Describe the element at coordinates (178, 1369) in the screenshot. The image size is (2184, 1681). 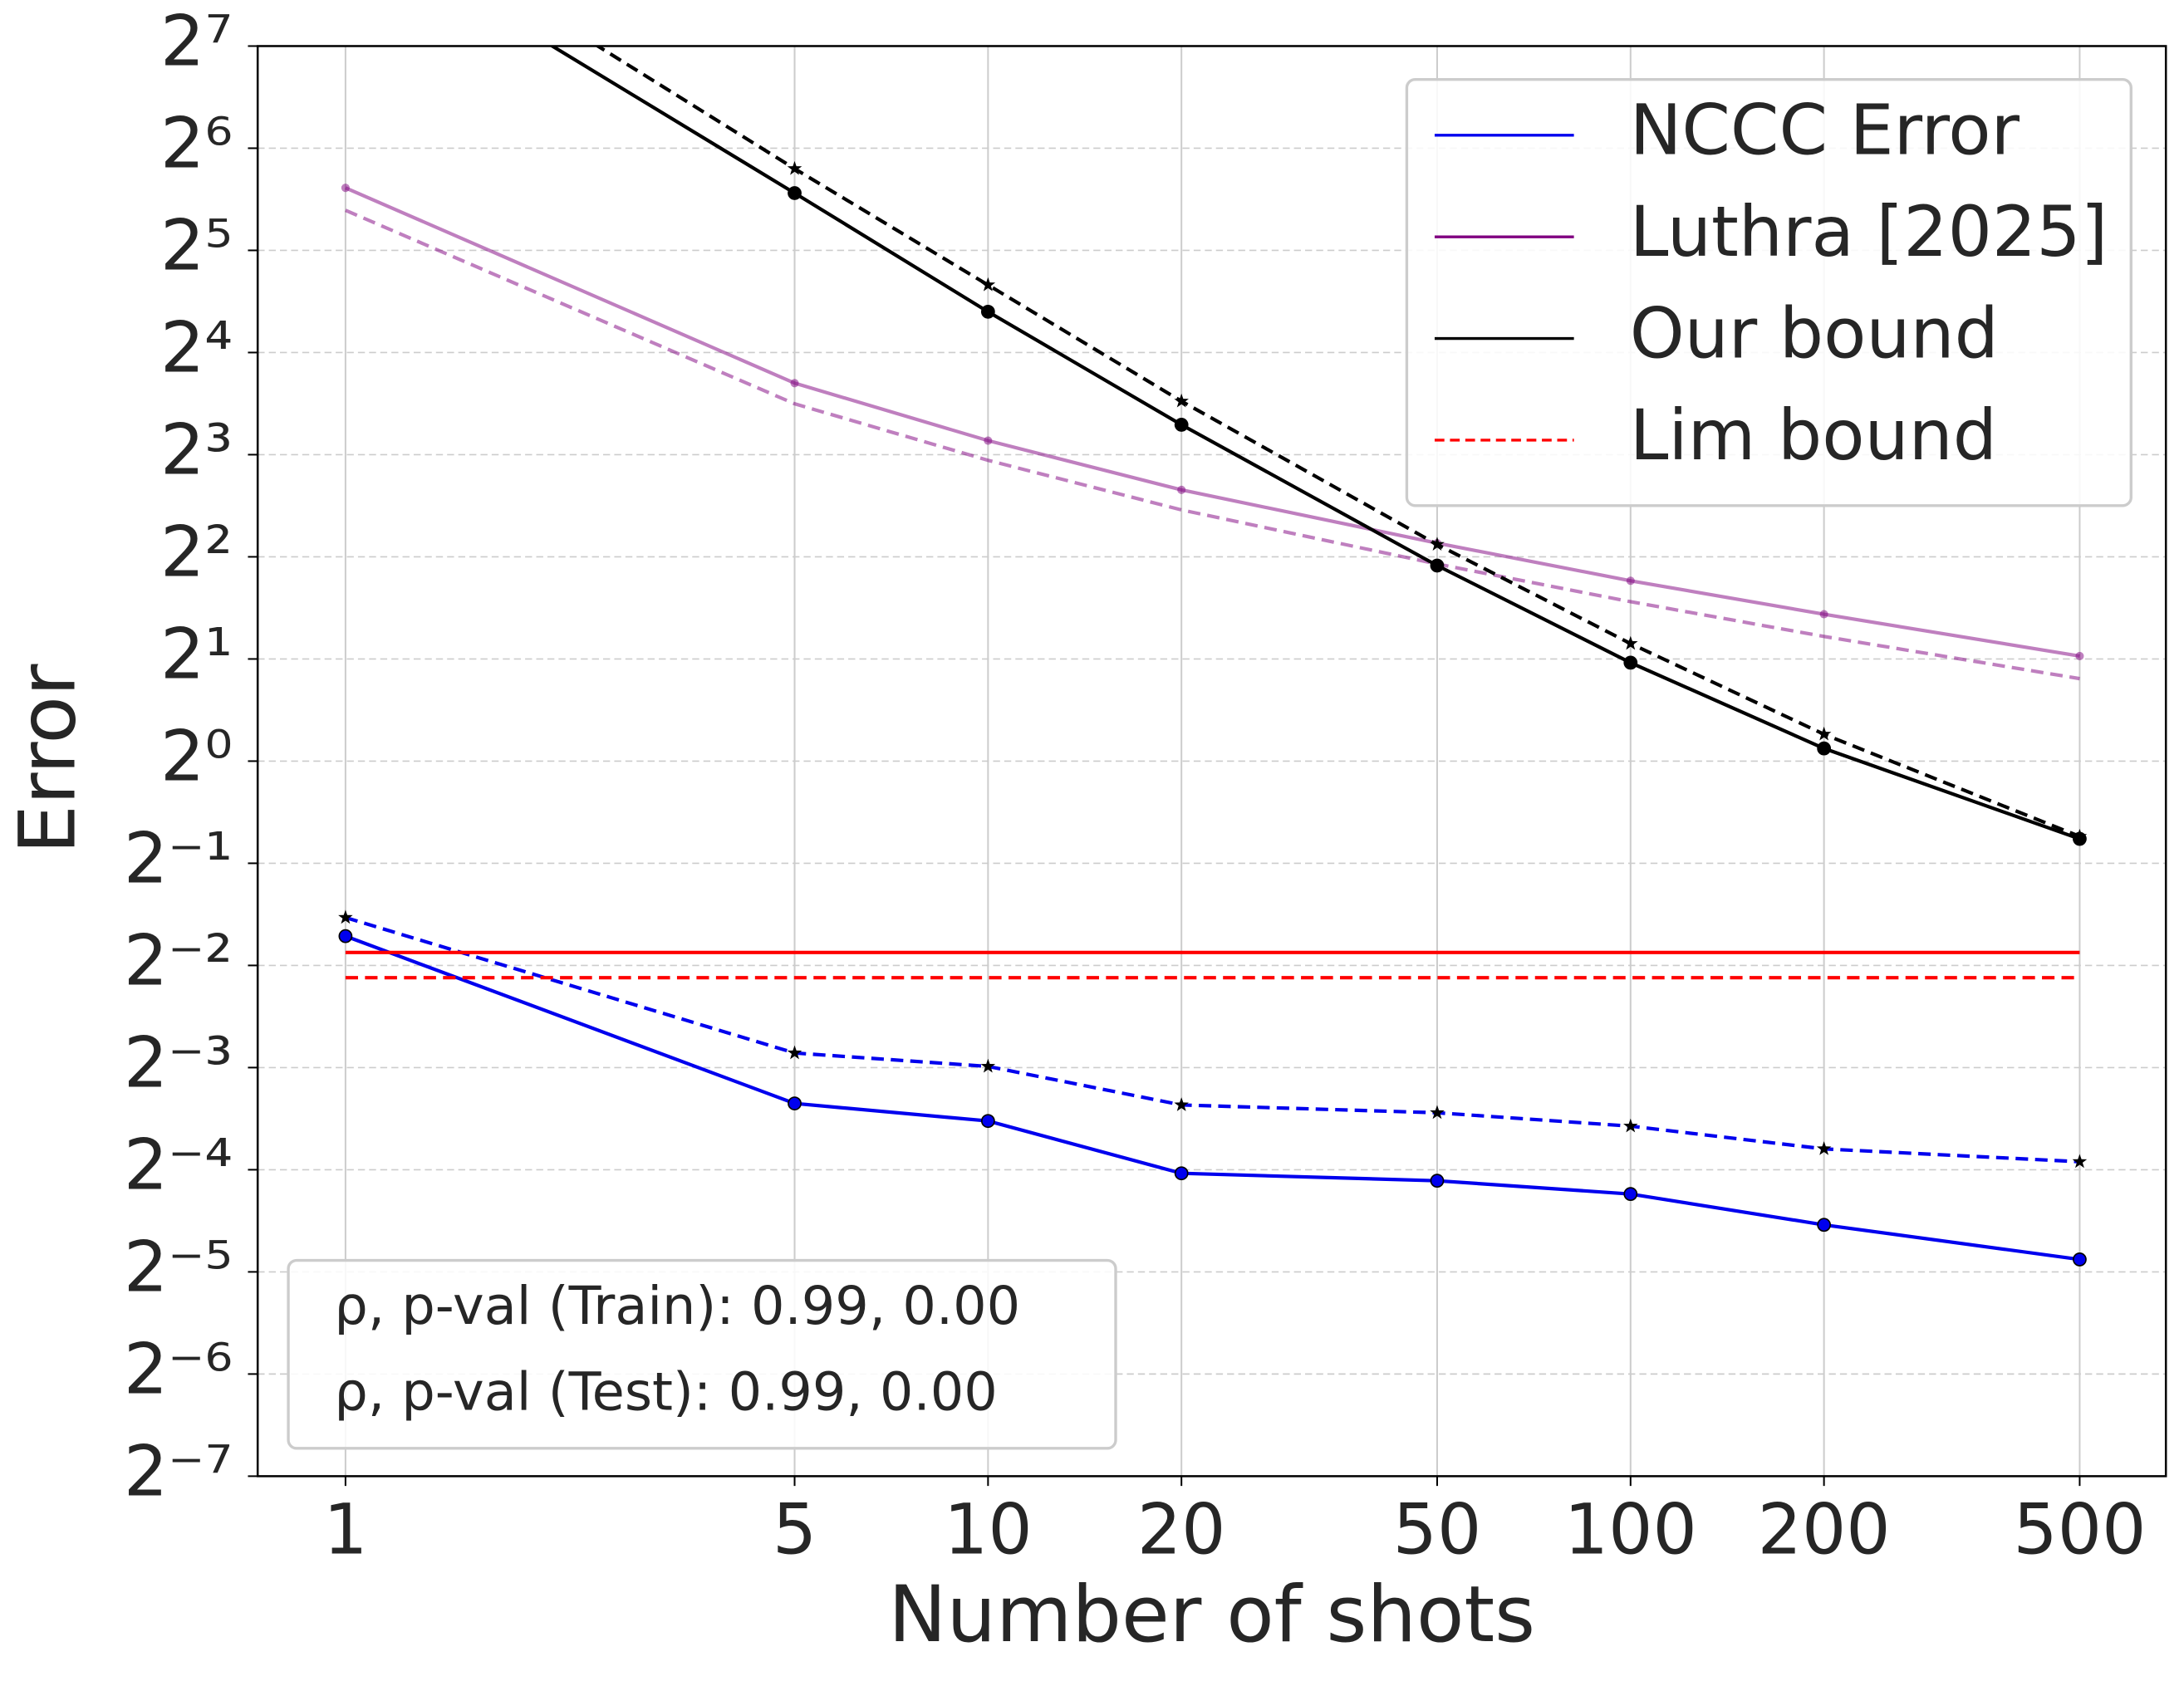
I see `y-tick-label: 2⁻⁶` at that location.